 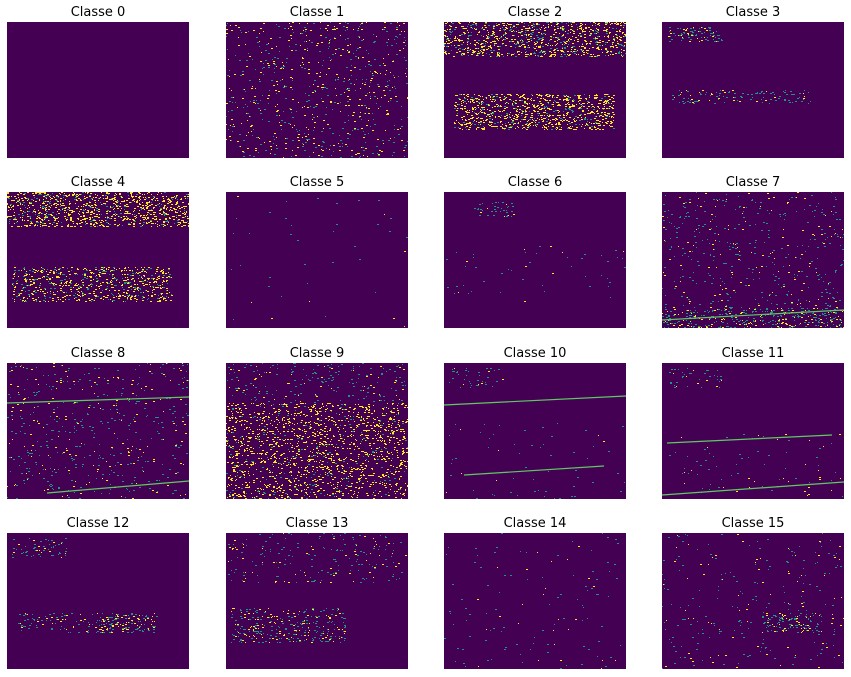 I want to click on class-panel: Classe 11, so click(x=753, y=422).